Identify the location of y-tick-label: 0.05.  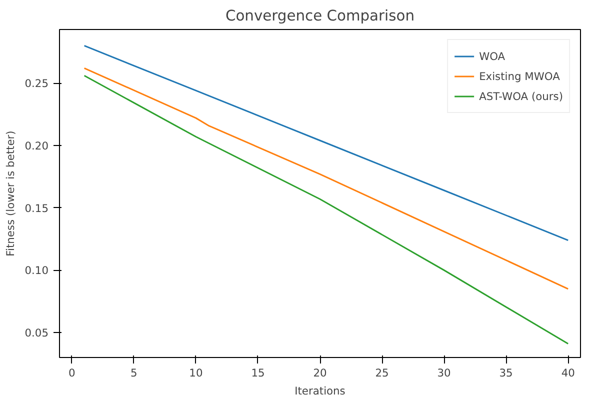
(36, 333).